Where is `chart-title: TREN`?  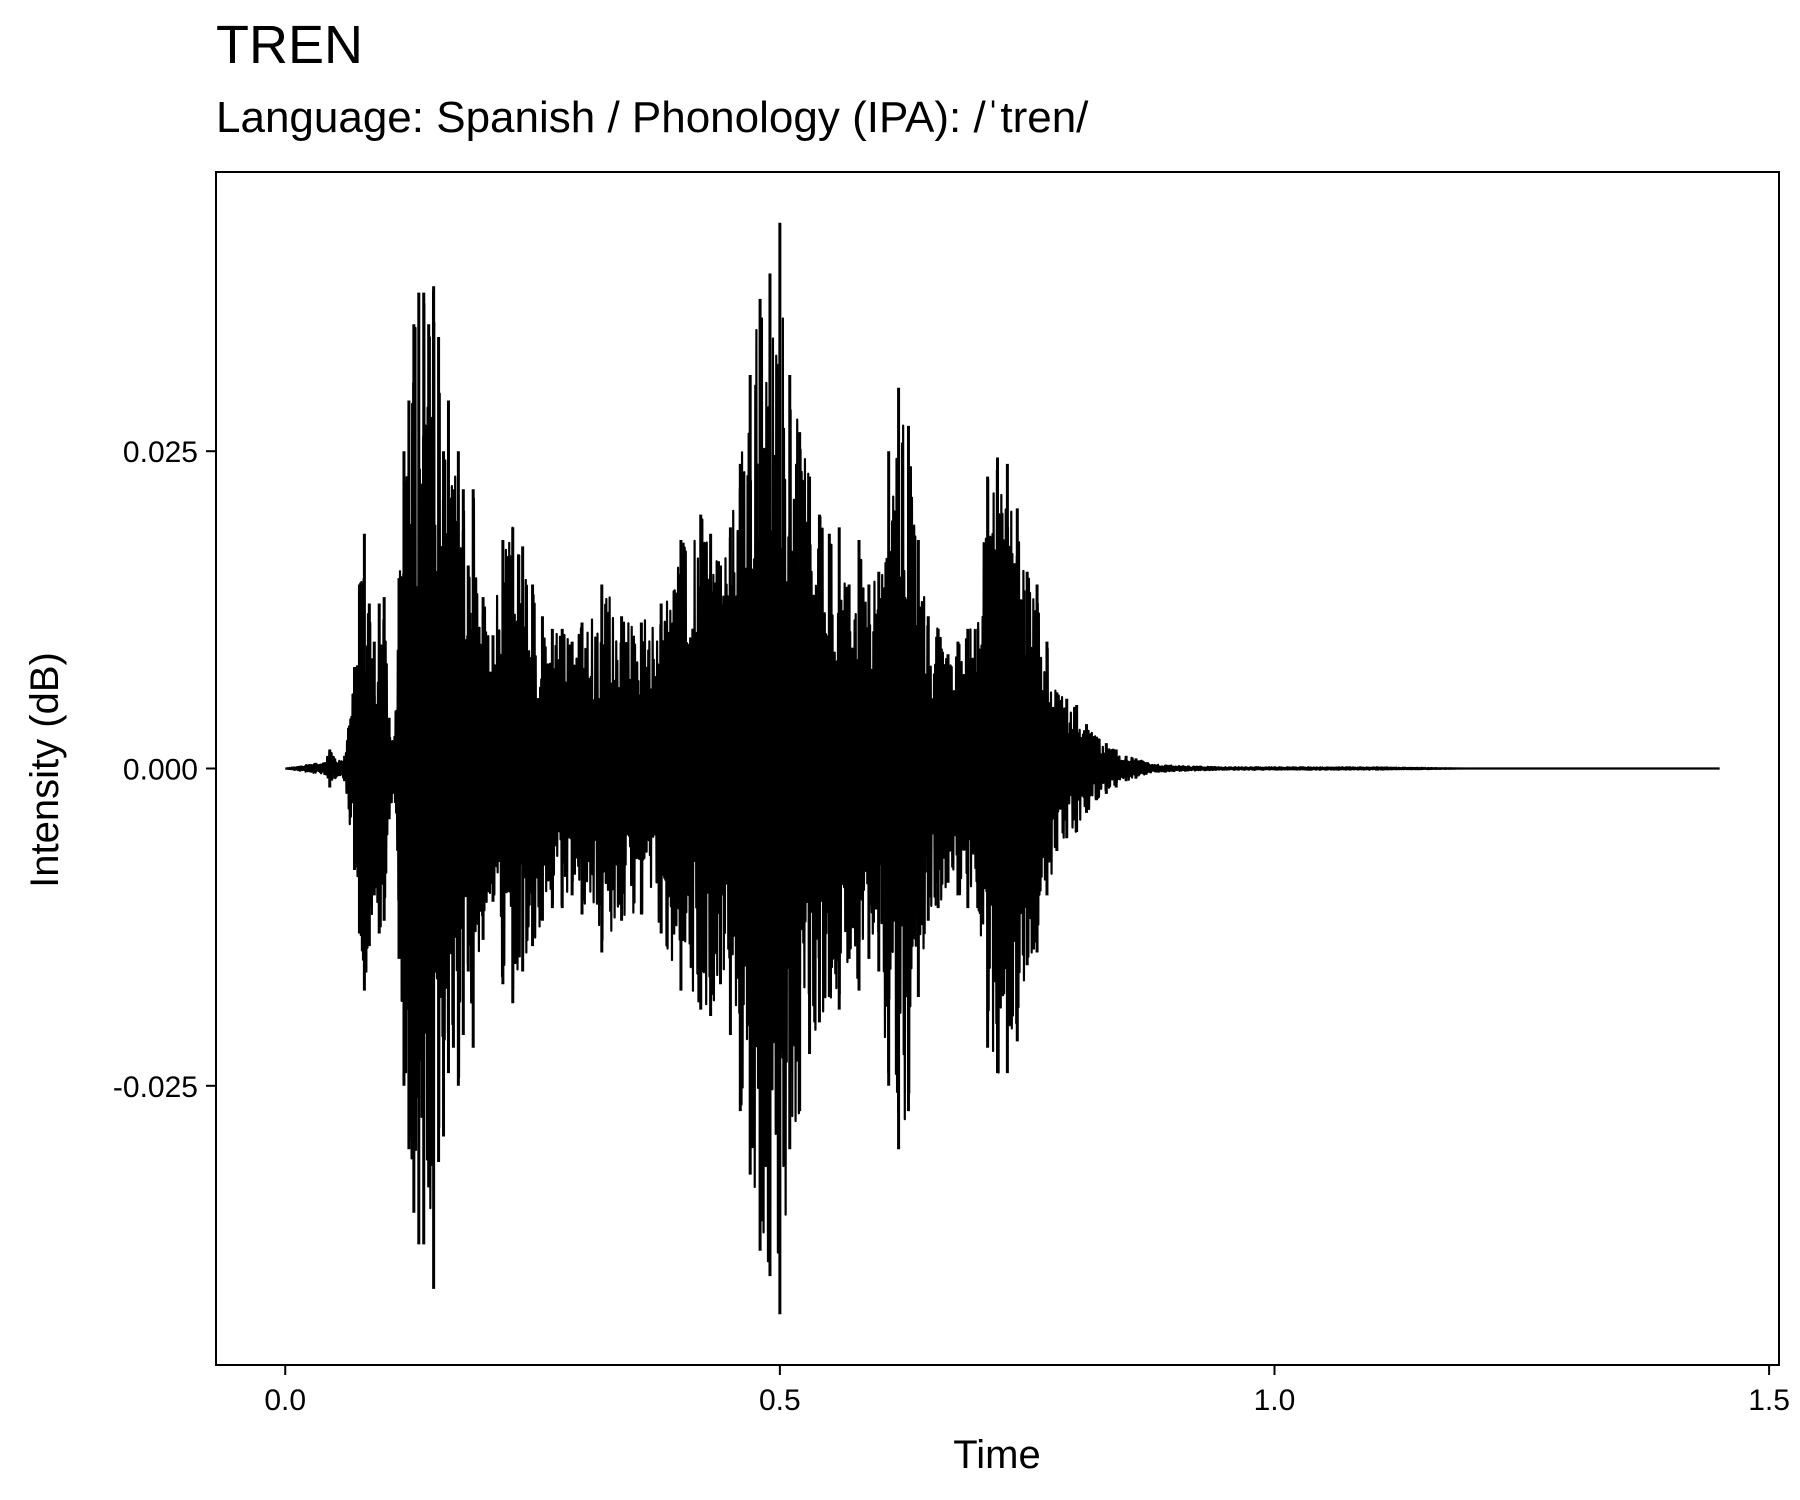
chart-title: TREN is located at coordinates (289, 45).